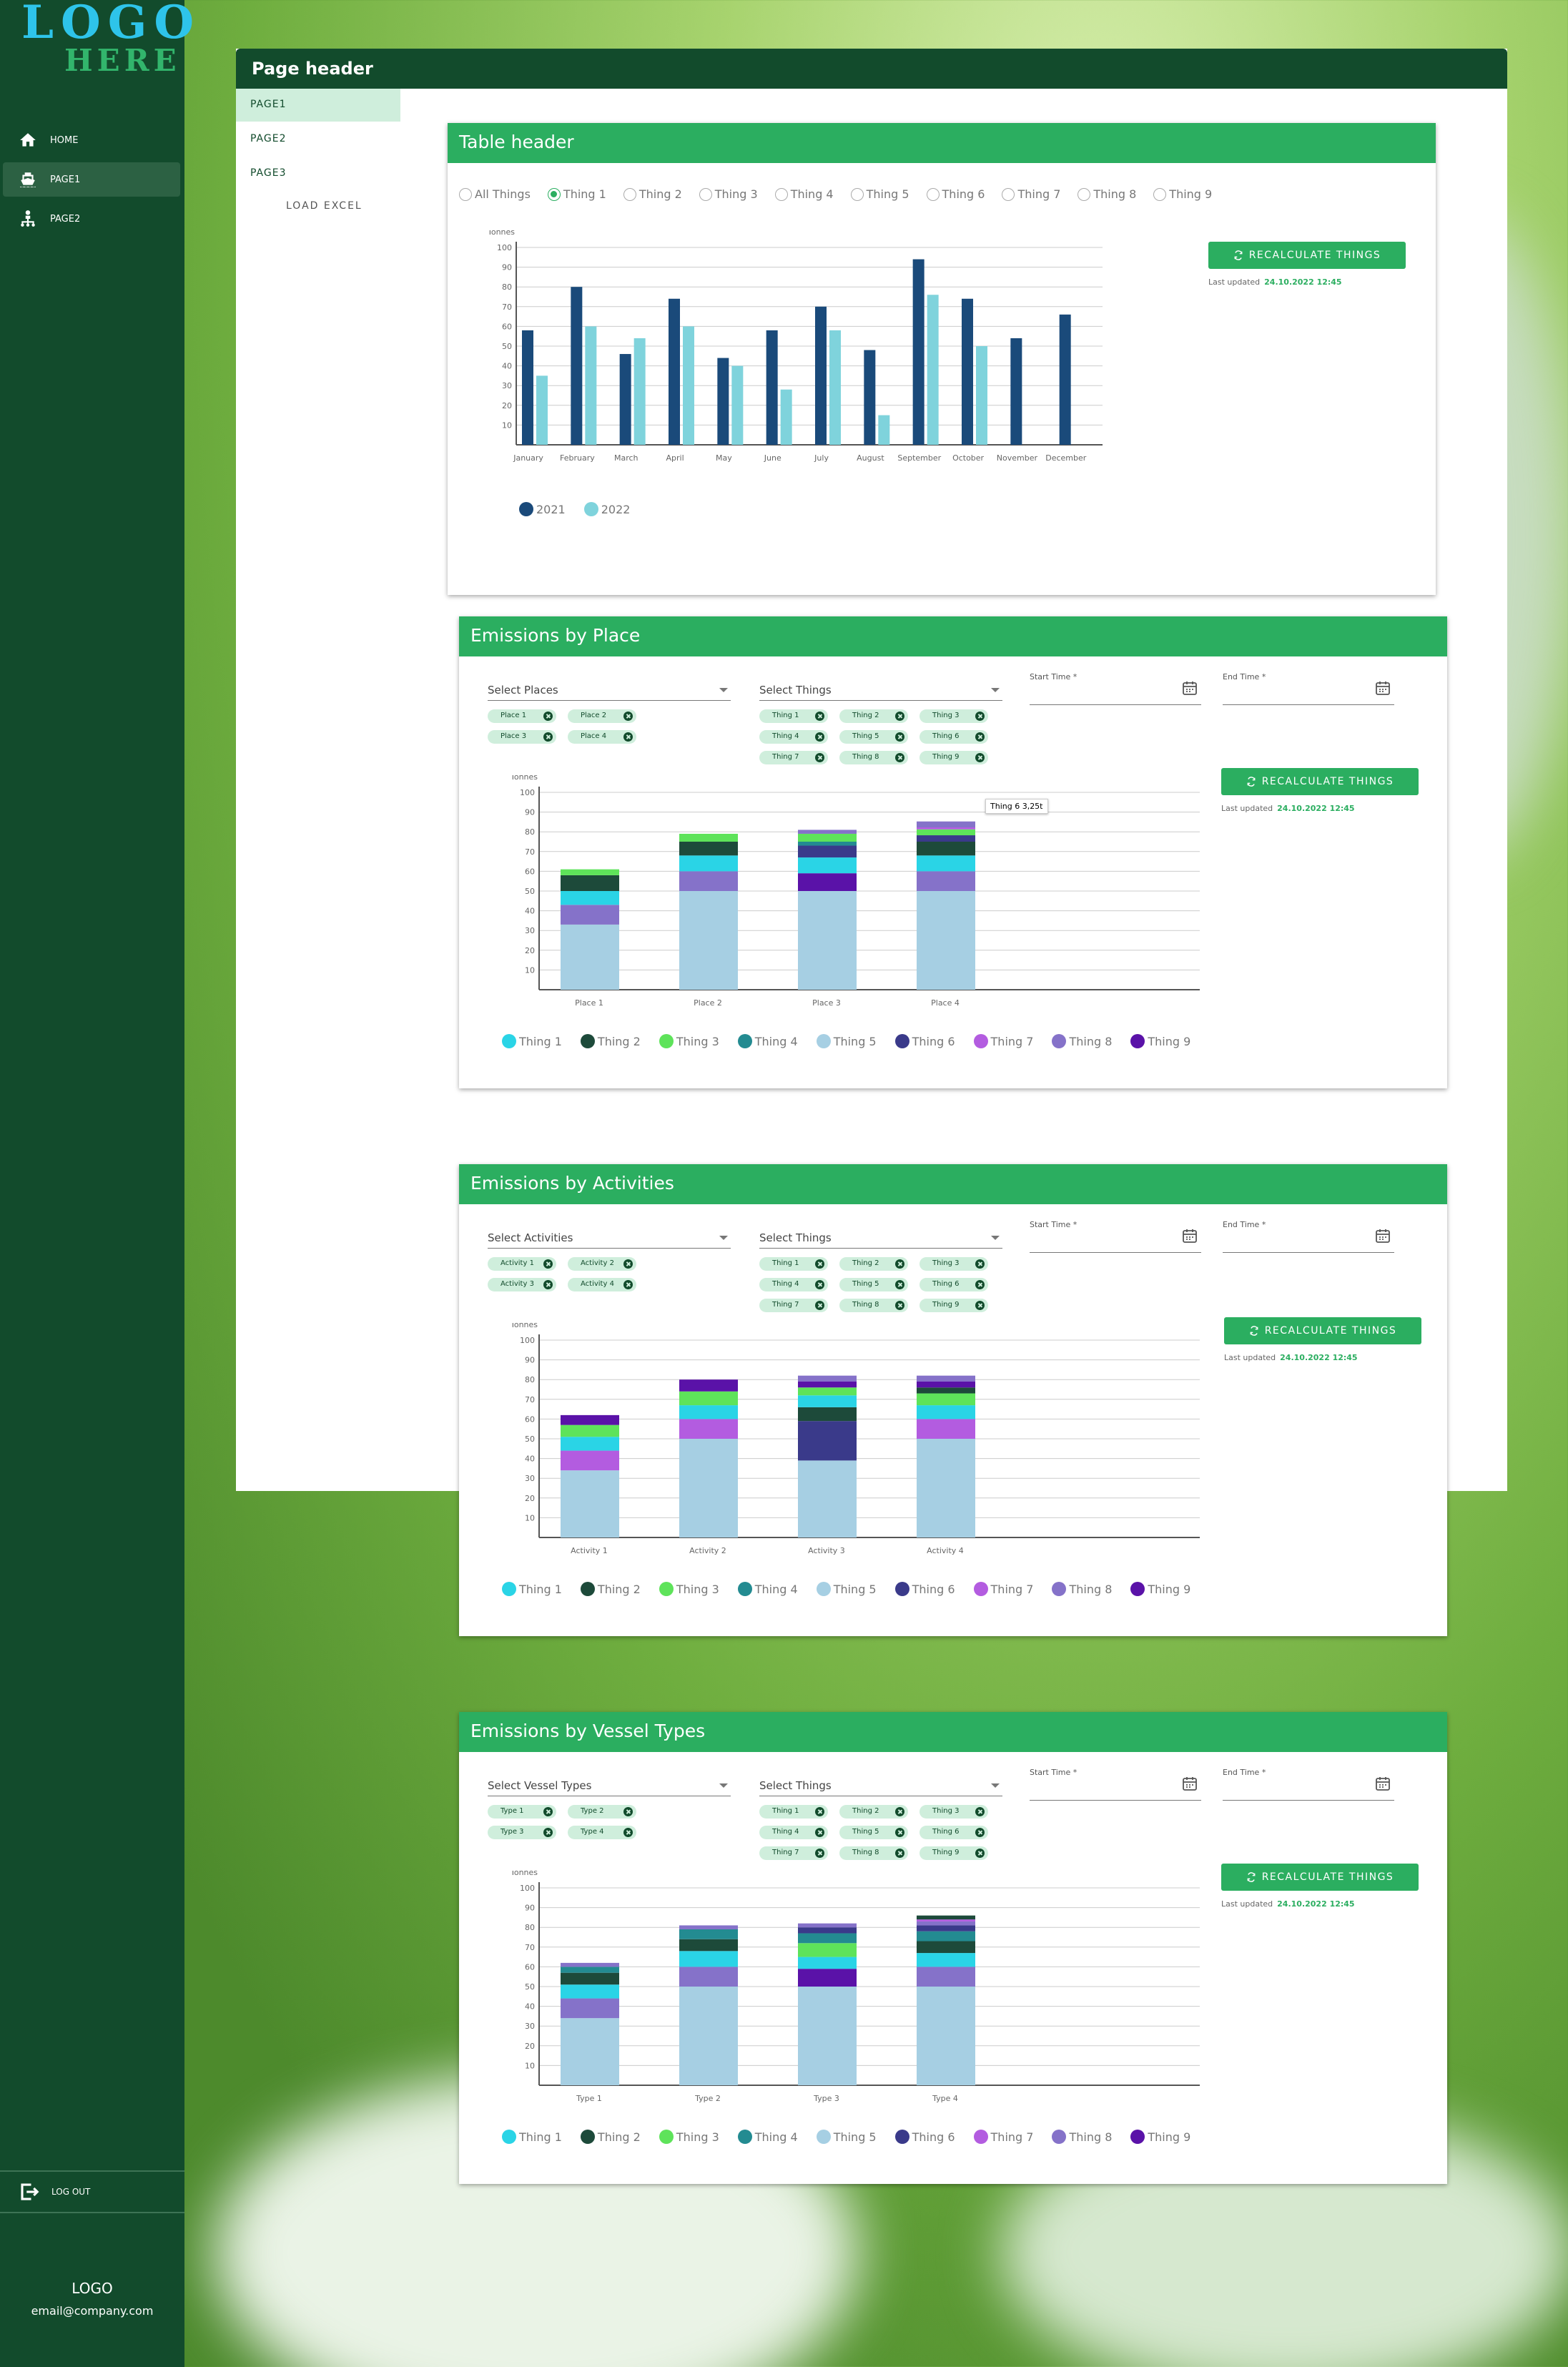 The width and height of the screenshot is (1568, 2367). What do you see at coordinates (953, 1853) in the screenshot?
I see `filter-chip: Thing 9` at bounding box center [953, 1853].